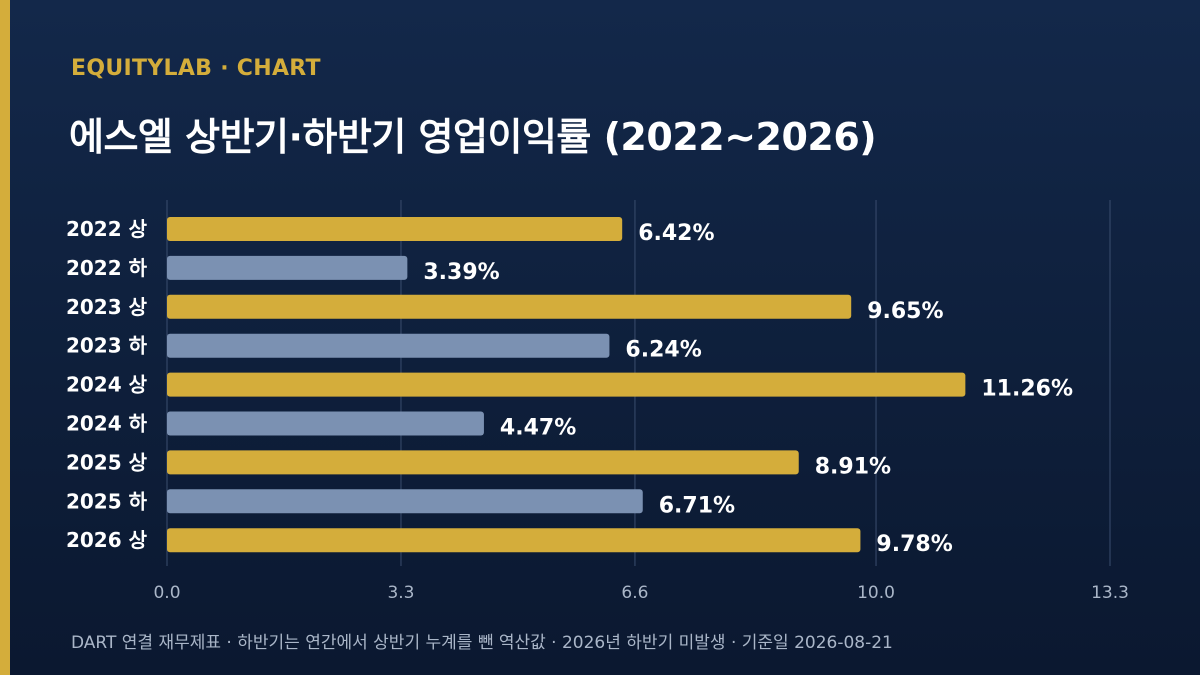 This screenshot has width=1200, height=675. Describe the element at coordinates (166, 593) in the screenshot. I see `x-tick-label: 0.0` at that location.